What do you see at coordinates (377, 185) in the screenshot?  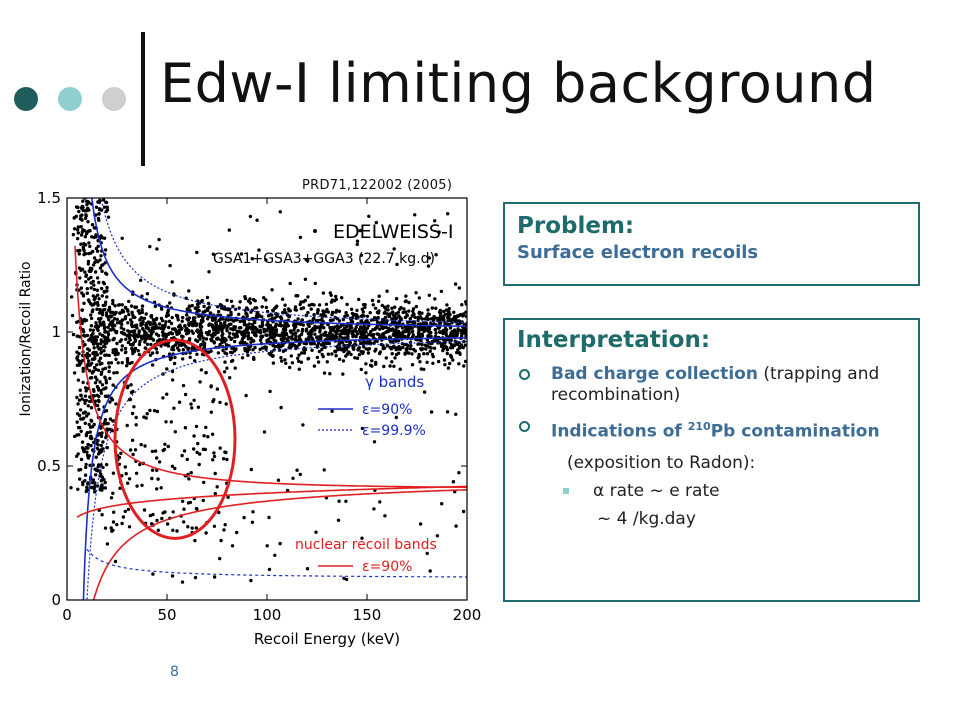 I see `citation: PRD71,122002 (2005)` at bounding box center [377, 185].